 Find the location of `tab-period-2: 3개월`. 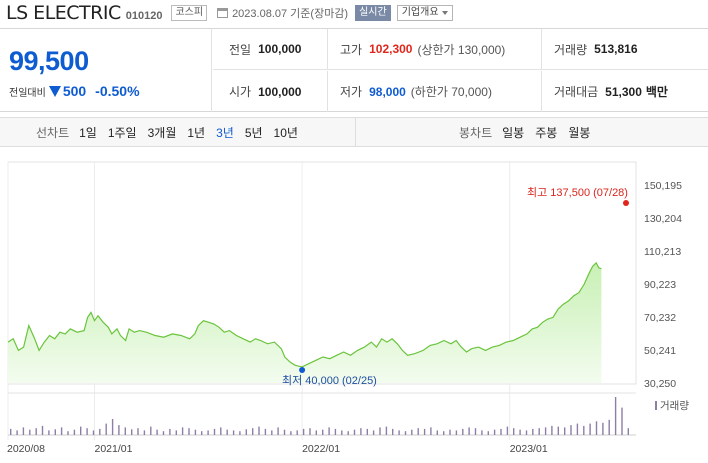

tab-period-2: 3개월 is located at coordinates (162, 132).